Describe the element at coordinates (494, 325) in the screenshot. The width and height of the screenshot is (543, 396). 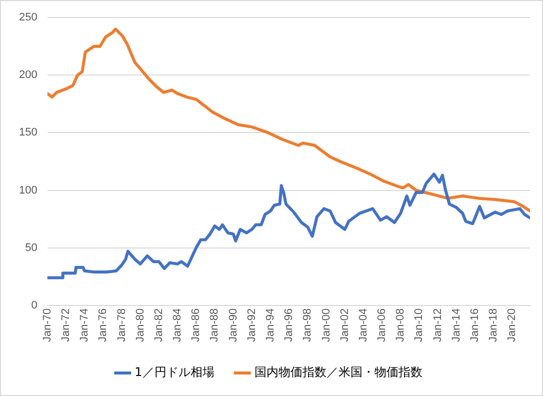
I see `x-tick-label: Jan-18` at that location.